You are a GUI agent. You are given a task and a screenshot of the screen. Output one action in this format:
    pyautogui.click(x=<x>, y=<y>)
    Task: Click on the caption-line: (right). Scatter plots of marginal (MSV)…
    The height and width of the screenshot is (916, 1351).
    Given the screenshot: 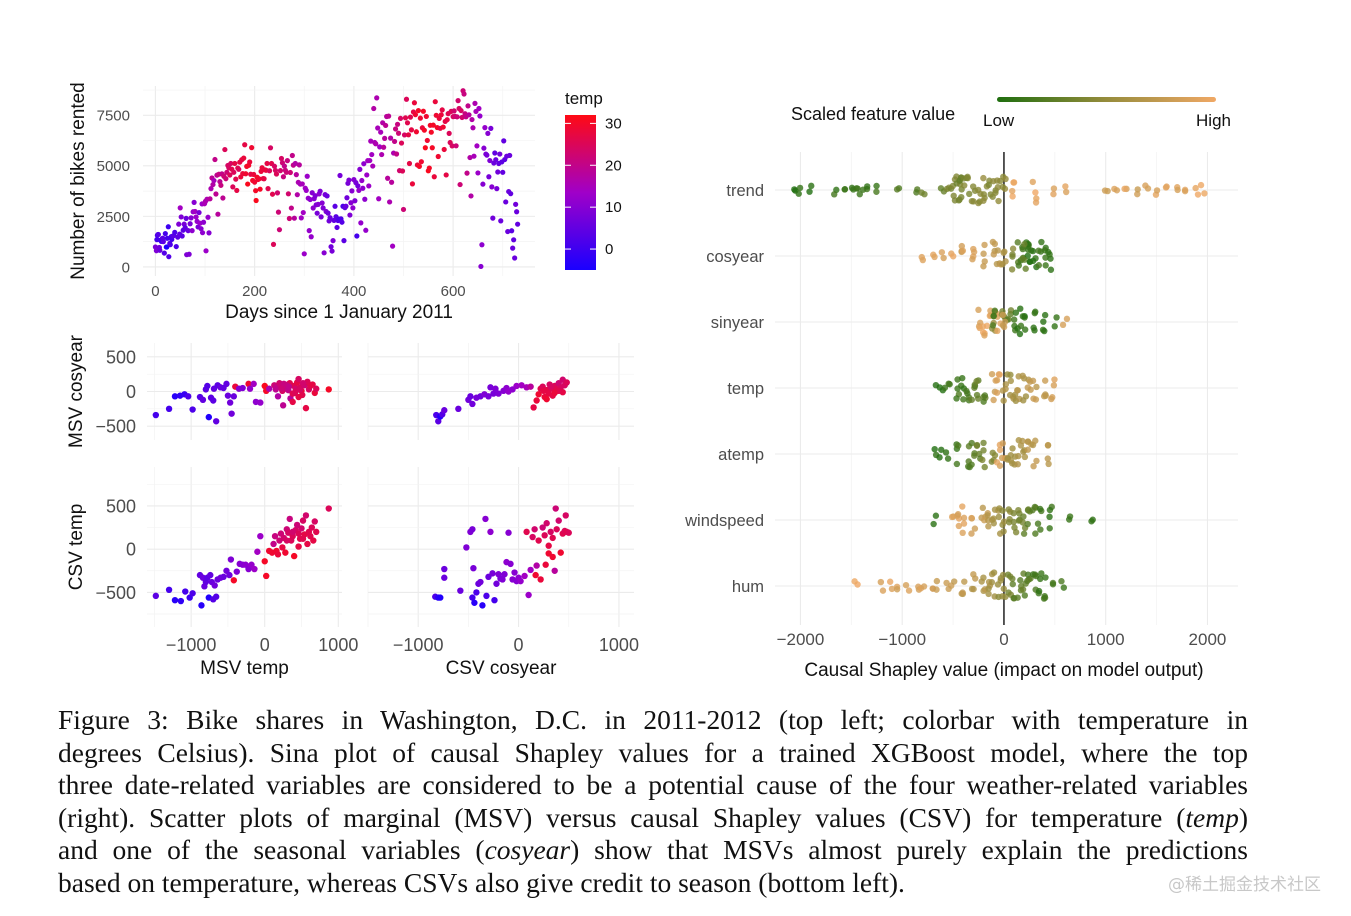 What is the action you would take?
    pyautogui.click(x=653, y=818)
    